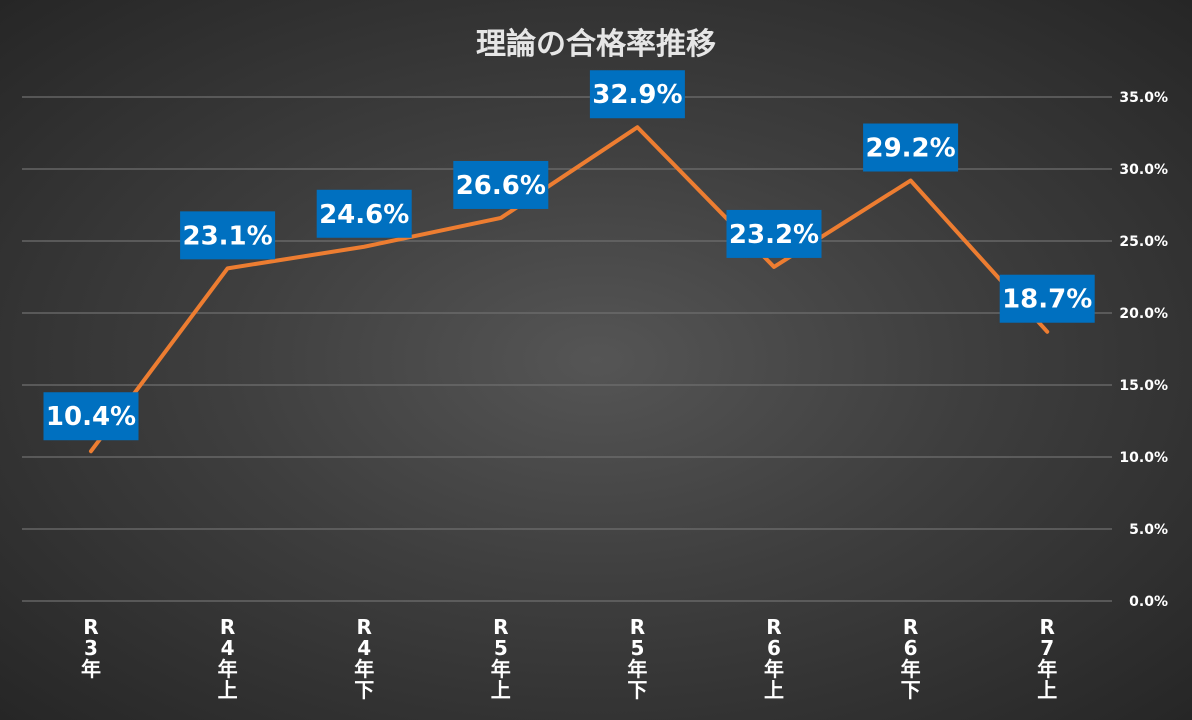 The width and height of the screenshot is (1192, 720). I want to click on data-label: 10.4%, so click(91, 416).